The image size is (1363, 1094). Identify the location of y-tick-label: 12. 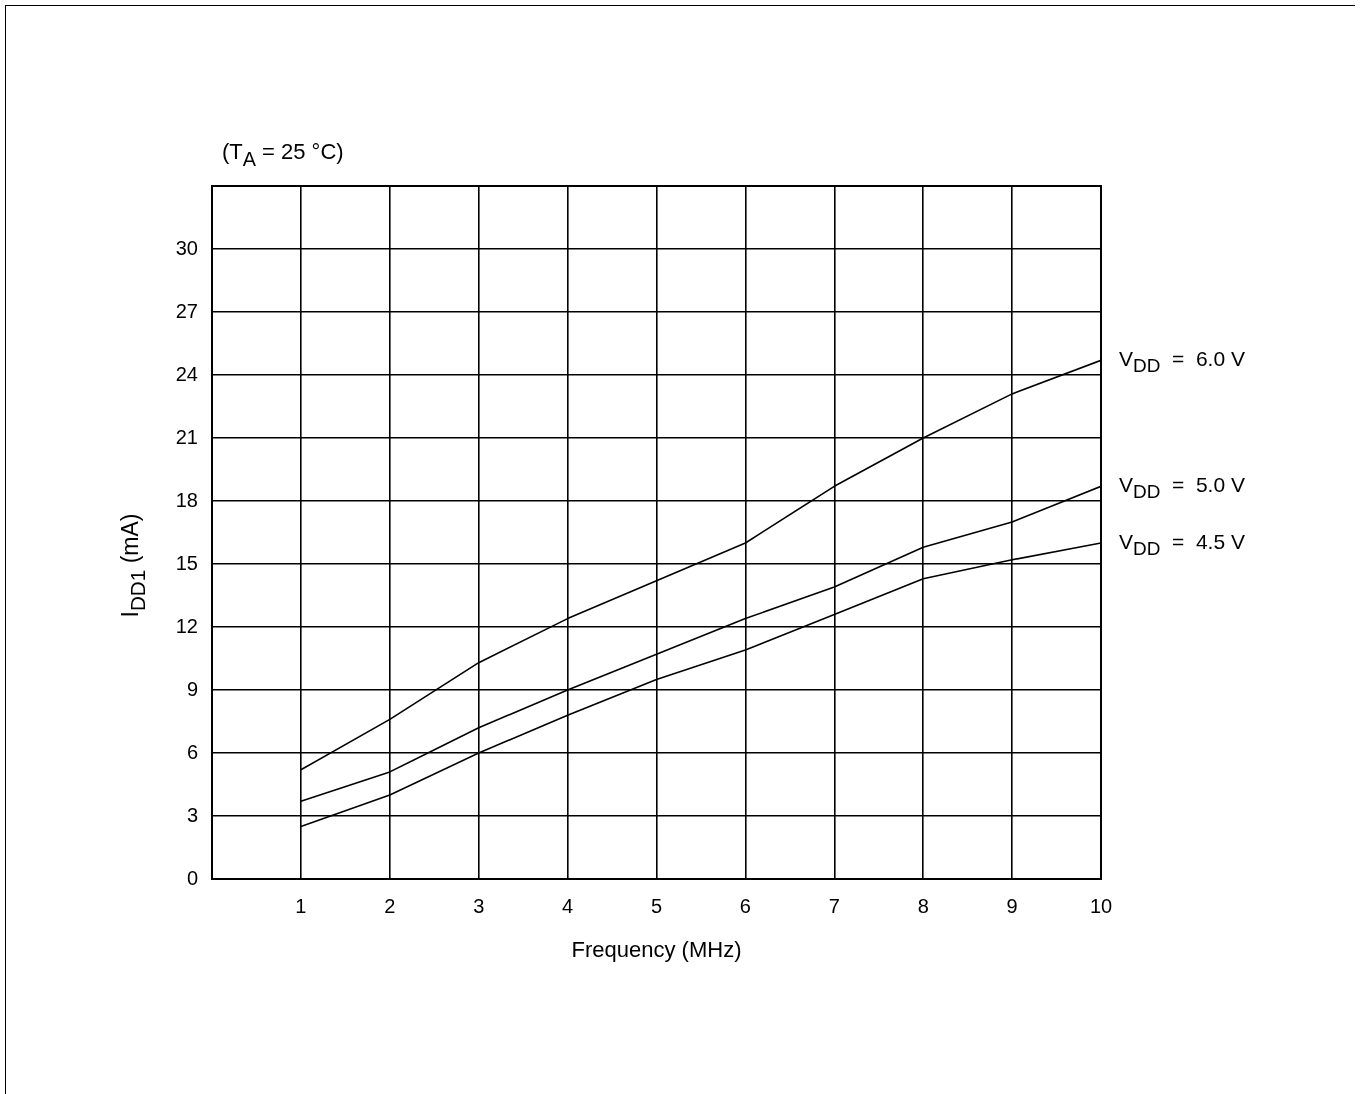
(186, 625).